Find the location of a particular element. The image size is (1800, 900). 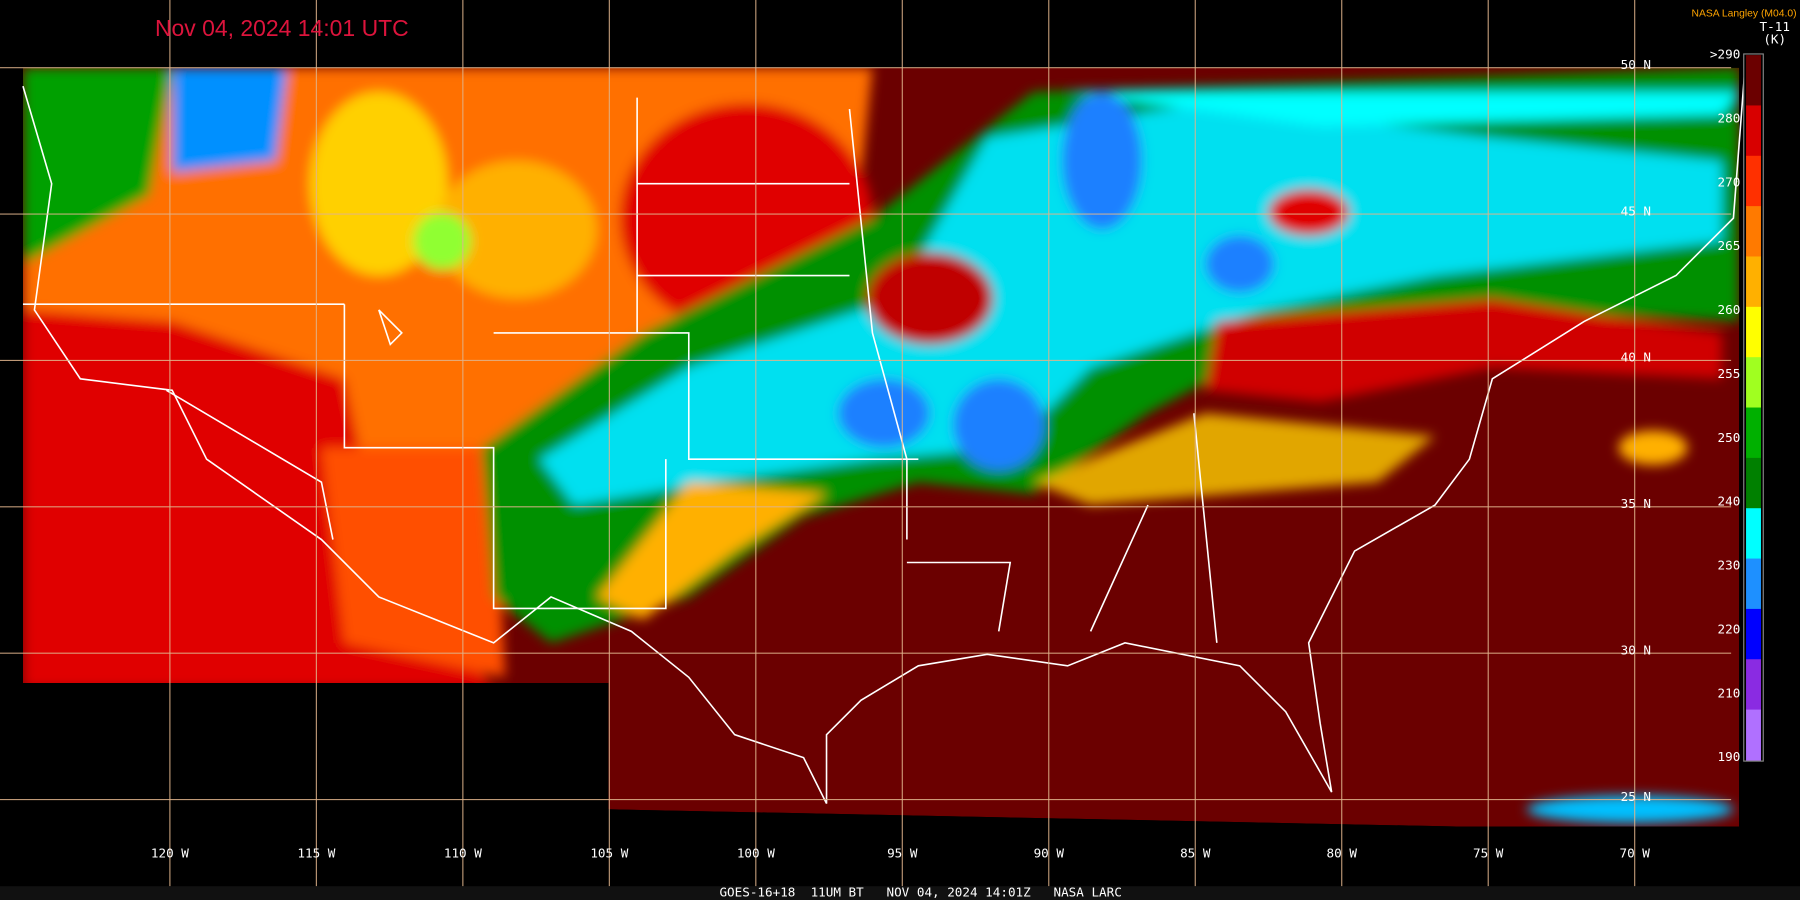

latitude-label: 35 N is located at coordinates (1636, 503).